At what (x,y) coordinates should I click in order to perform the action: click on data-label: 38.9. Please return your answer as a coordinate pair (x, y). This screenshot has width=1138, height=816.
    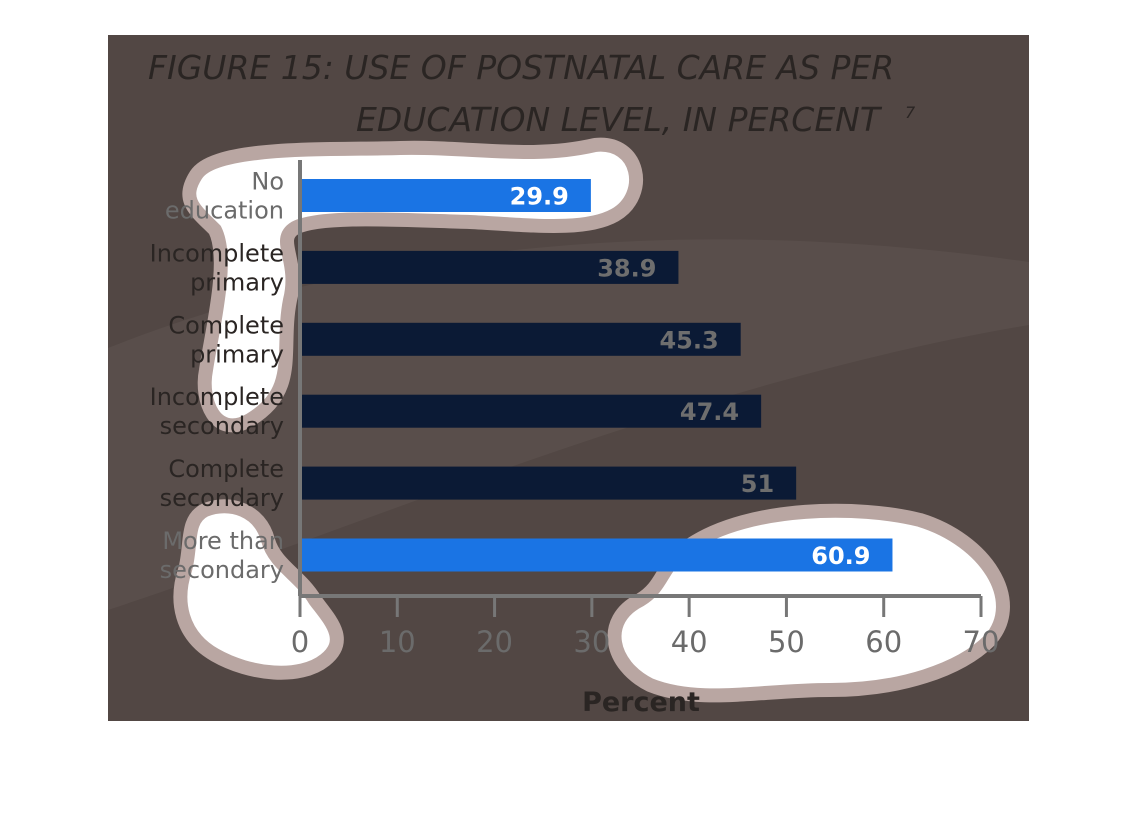
    Looking at the image, I should click on (626, 268).